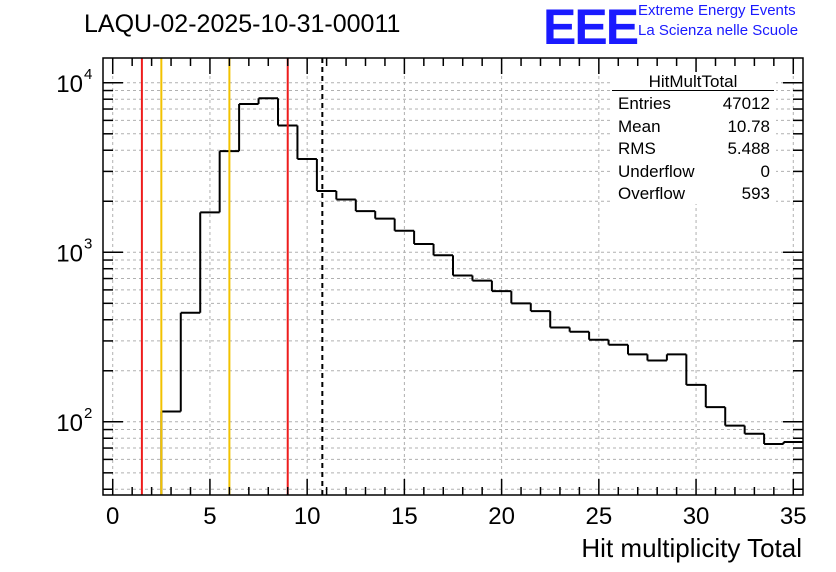 This screenshot has width=836, height=572. What do you see at coordinates (591, 27) in the screenshot?
I see `eee-logo: EEE` at bounding box center [591, 27].